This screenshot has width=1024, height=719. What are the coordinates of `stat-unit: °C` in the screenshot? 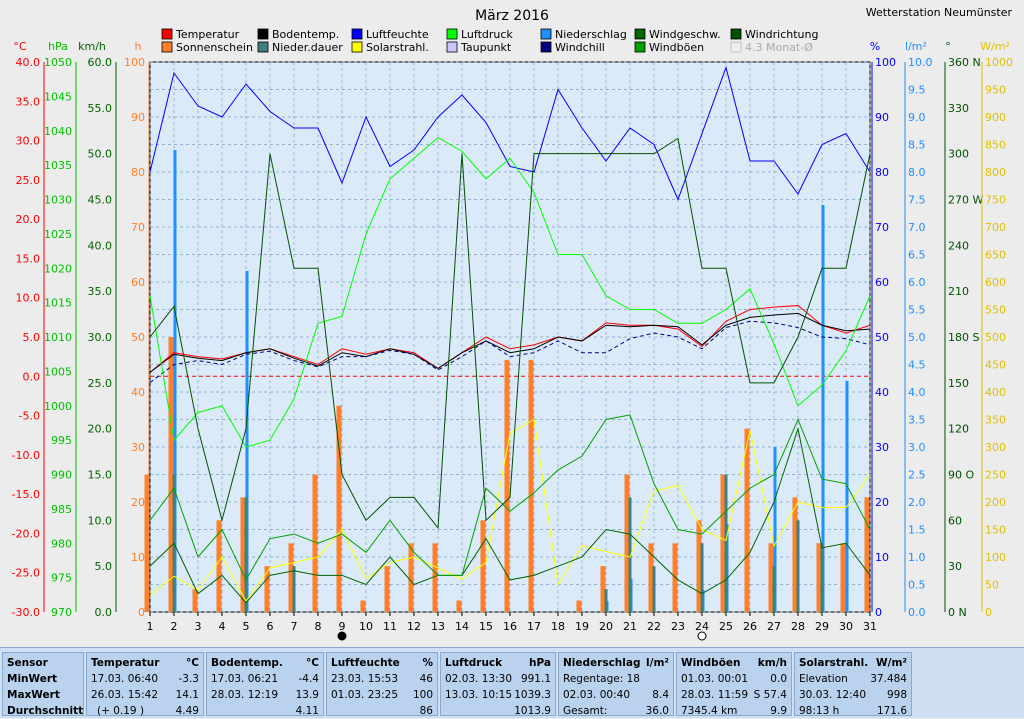 It's located at (312, 663).